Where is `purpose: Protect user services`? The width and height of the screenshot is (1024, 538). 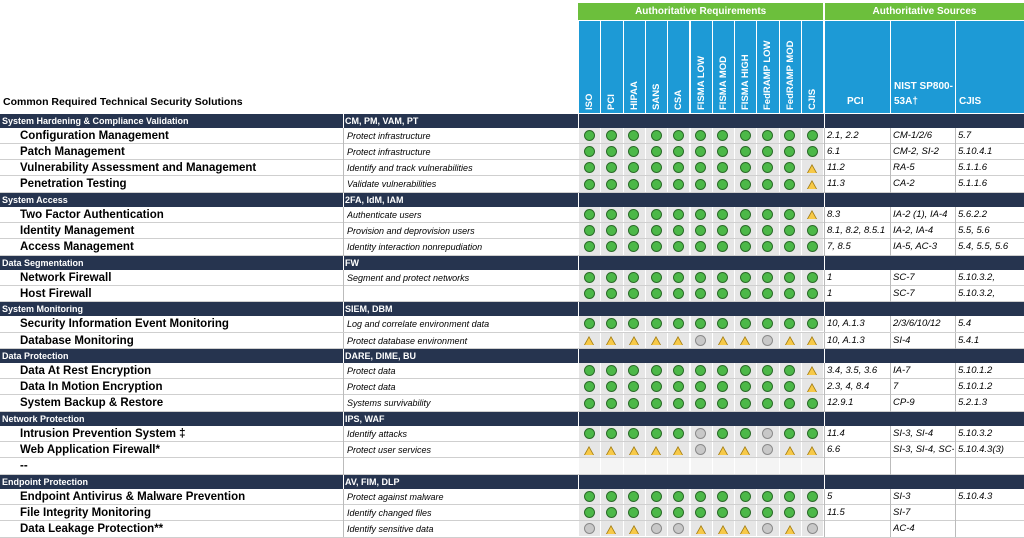
purpose: Protect user services is located at coordinates (389, 450).